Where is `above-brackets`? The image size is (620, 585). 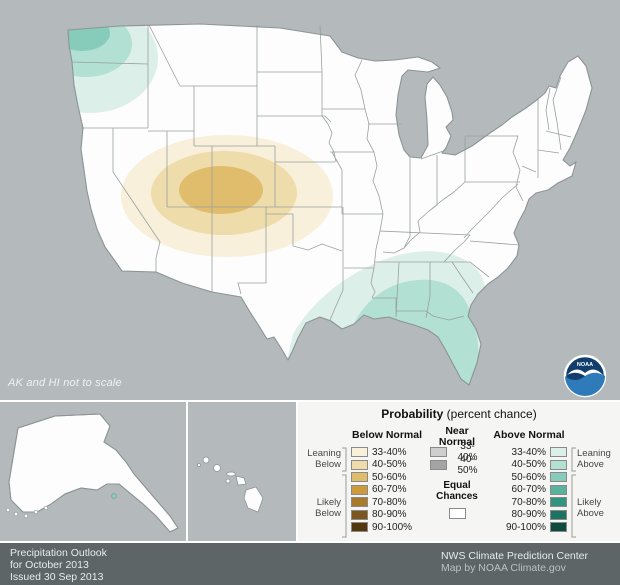 above-brackets is located at coordinates (573, 492).